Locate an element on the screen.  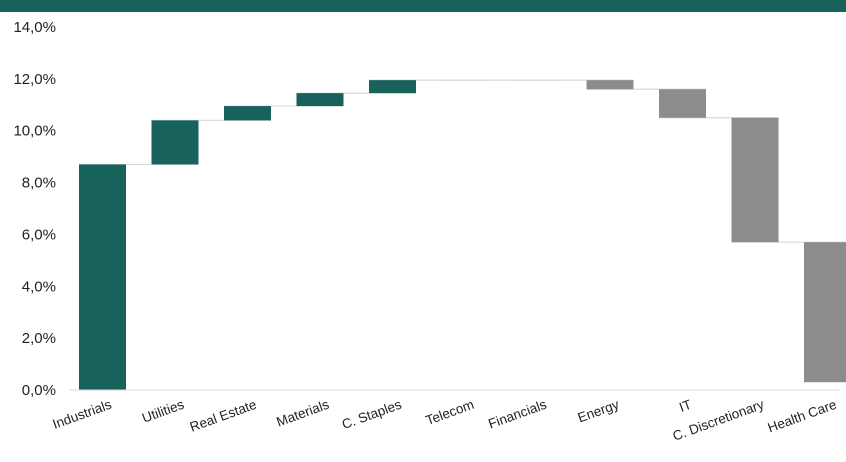
y-tick-label: 14,0% is located at coordinates (34, 27).